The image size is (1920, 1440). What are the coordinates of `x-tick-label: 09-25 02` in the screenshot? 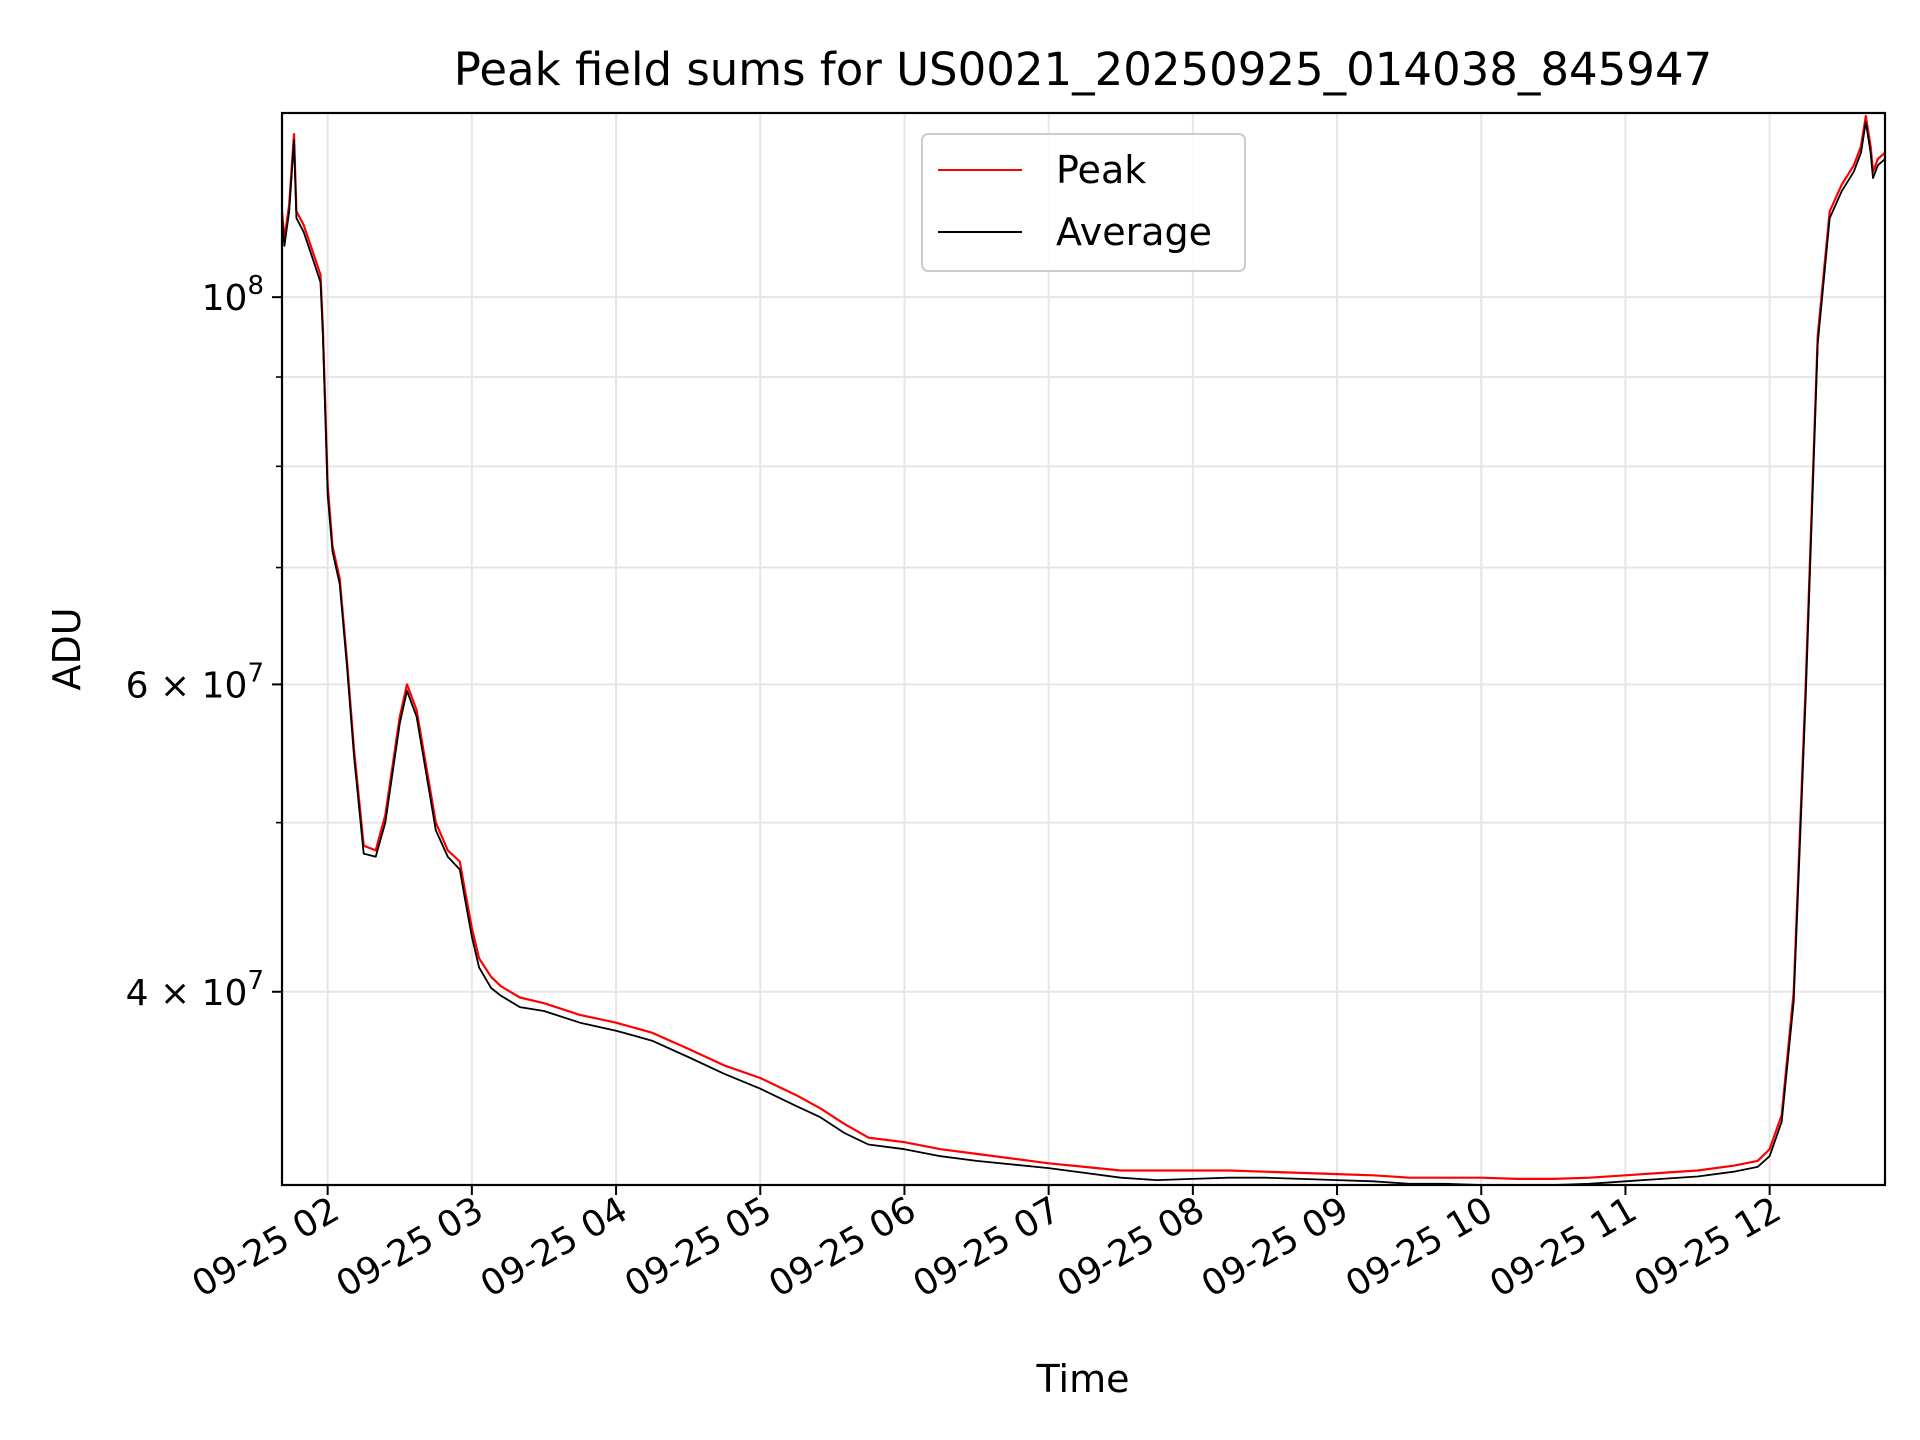 It's located at (265, 1247).